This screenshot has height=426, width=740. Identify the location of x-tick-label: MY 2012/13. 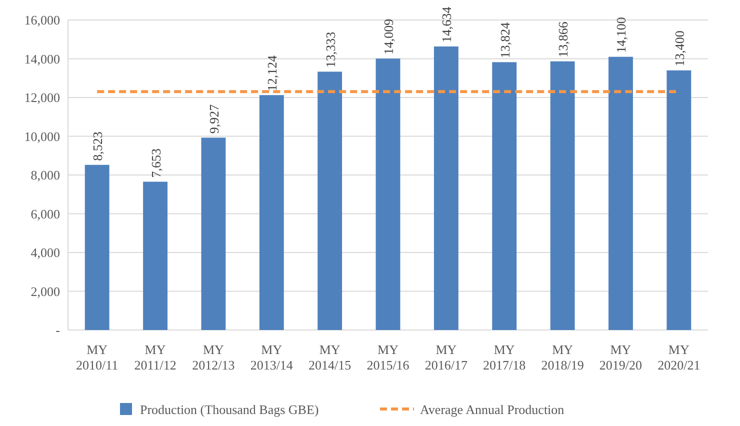
(213, 357).